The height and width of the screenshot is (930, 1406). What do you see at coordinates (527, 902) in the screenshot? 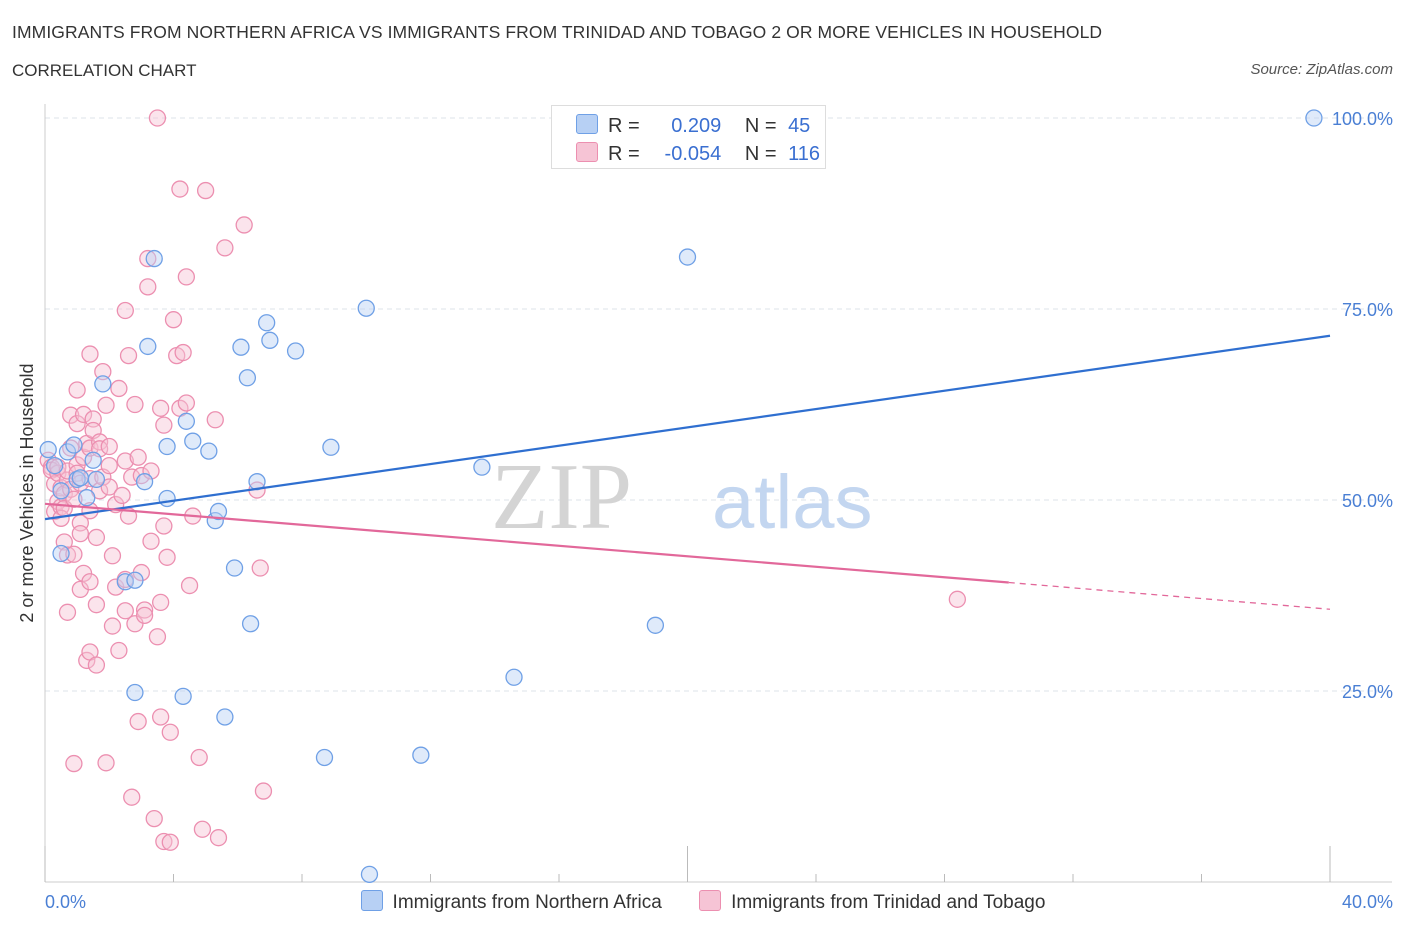
I see `legend-label-northern-africa: Immigrants from Northern Africa` at bounding box center [527, 902].